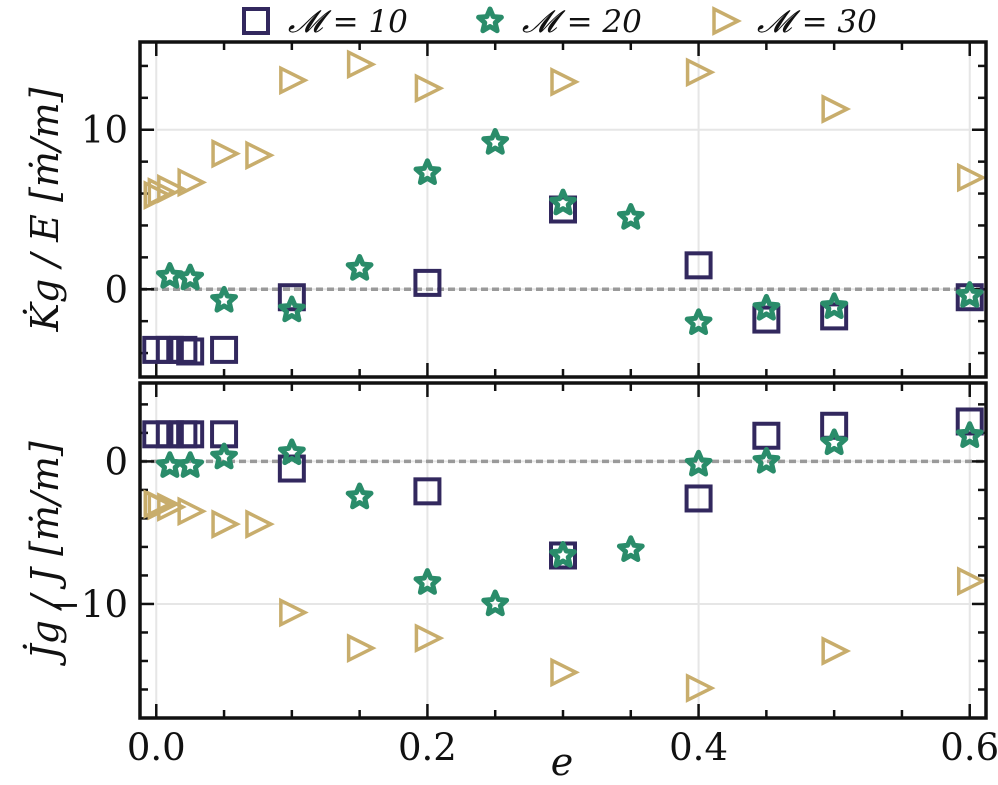 This screenshot has width=998, height=785. What do you see at coordinates (156, 747) in the screenshot?
I see `x-tick-label: 0.0` at bounding box center [156, 747].